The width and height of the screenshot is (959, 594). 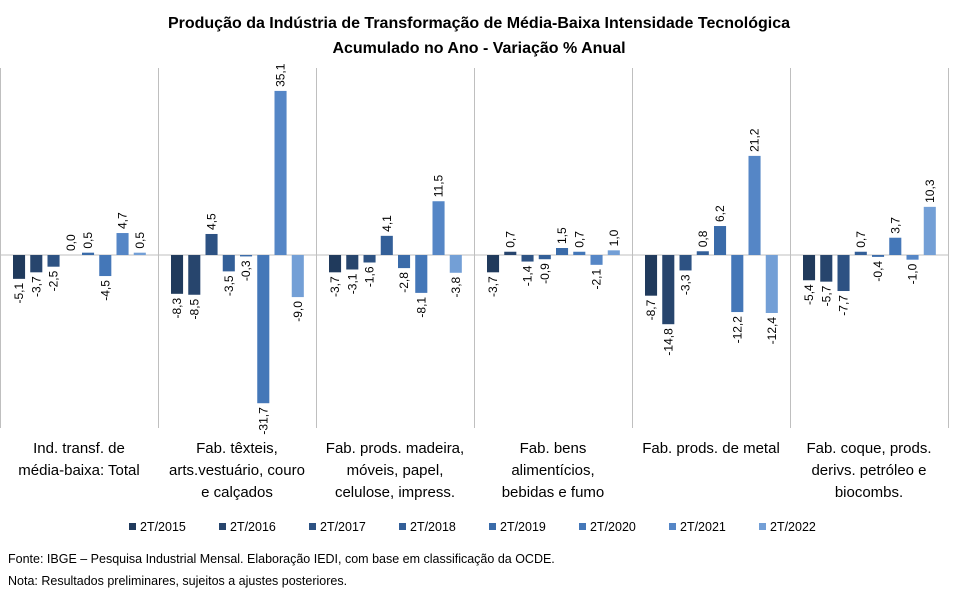 What do you see at coordinates (212, 221) in the screenshot?
I see `data-label: 4,5` at bounding box center [212, 221].